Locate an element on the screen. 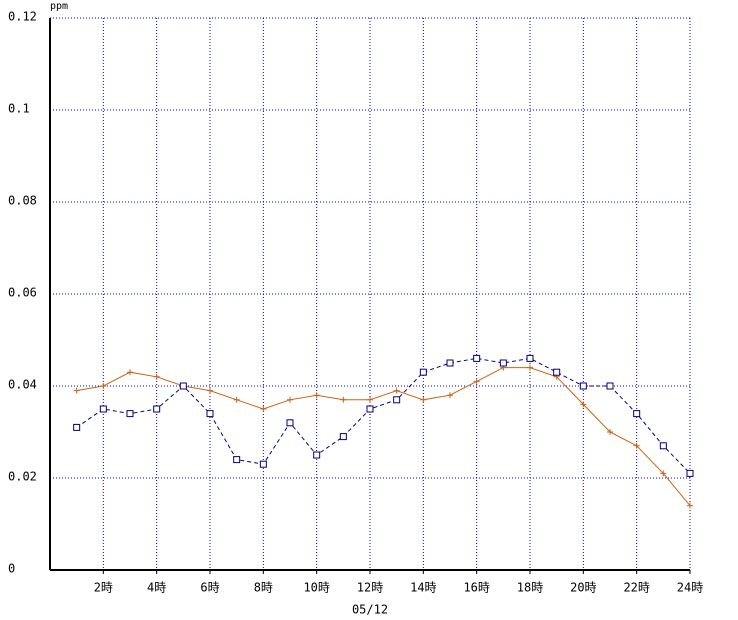 This screenshot has height=620, width=738. x-tick-label: 8時 is located at coordinates (263, 588).